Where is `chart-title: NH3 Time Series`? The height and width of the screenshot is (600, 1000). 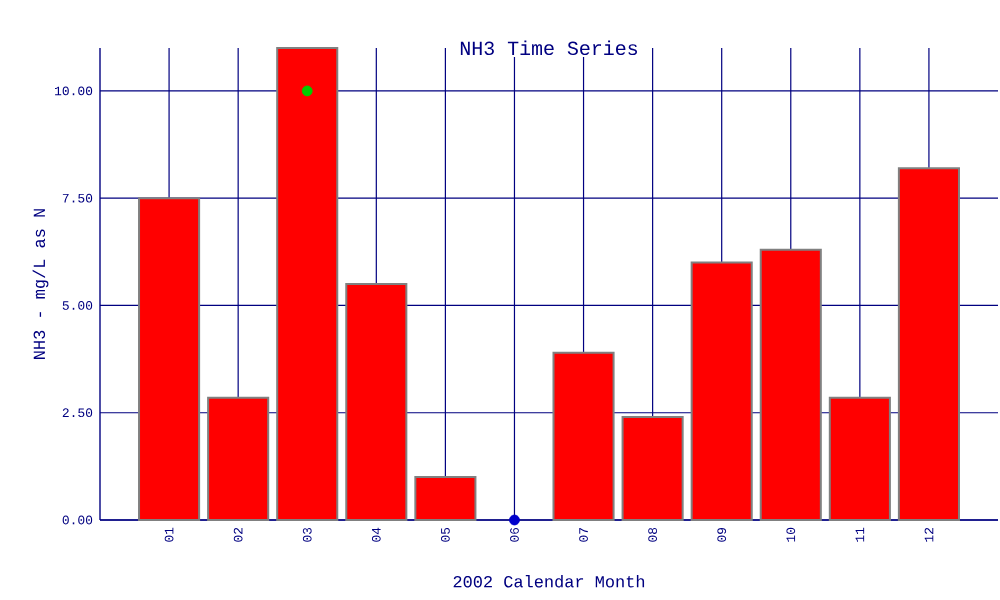 chart-title: NH3 Time Series is located at coordinates (549, 48).